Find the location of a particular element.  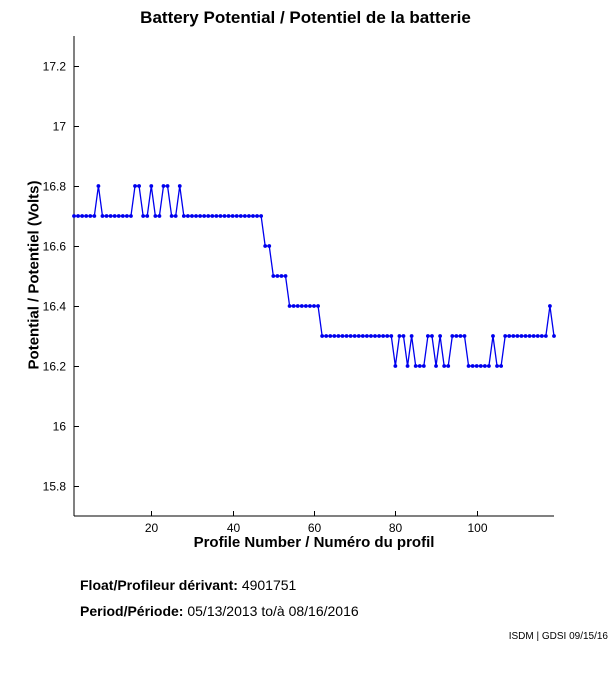

y-tick-label: 16.8 is located at coordinates (55, 187).